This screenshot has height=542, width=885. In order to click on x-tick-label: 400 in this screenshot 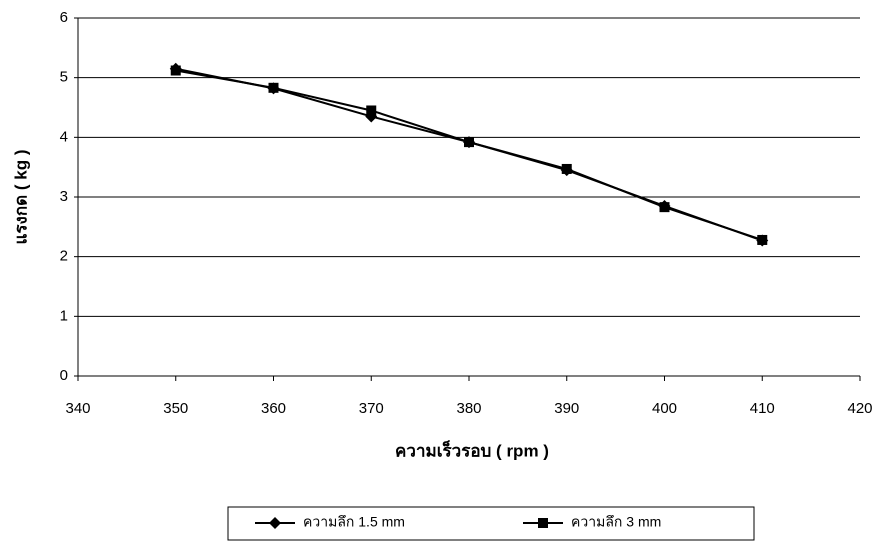, I will do `click(664, 408)`.